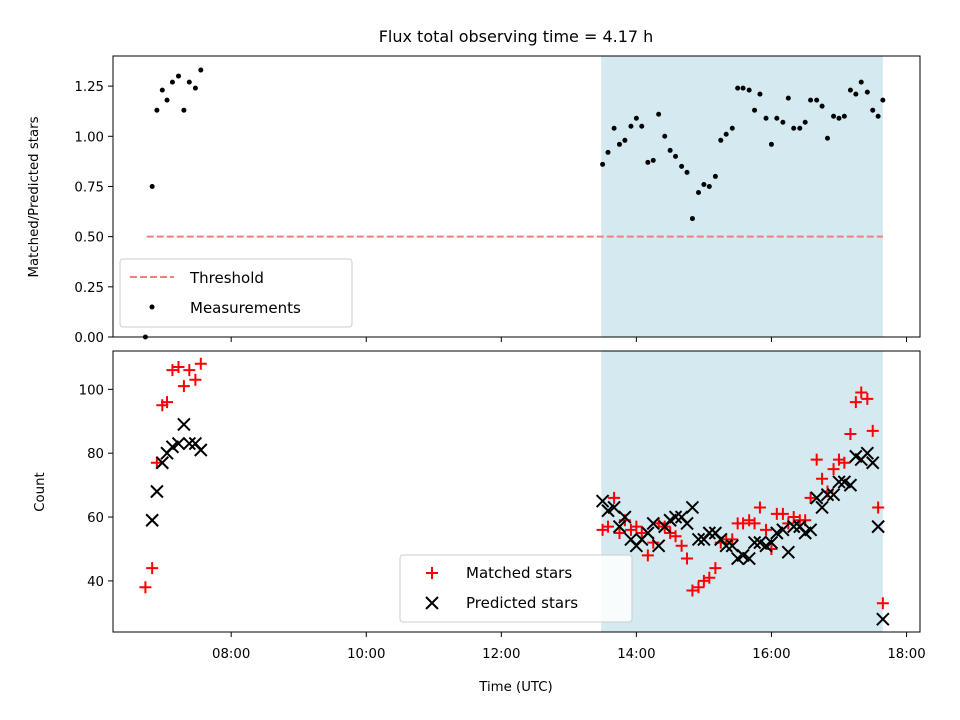  I want to click on legend-predicted-swatch, so click(432, 603).